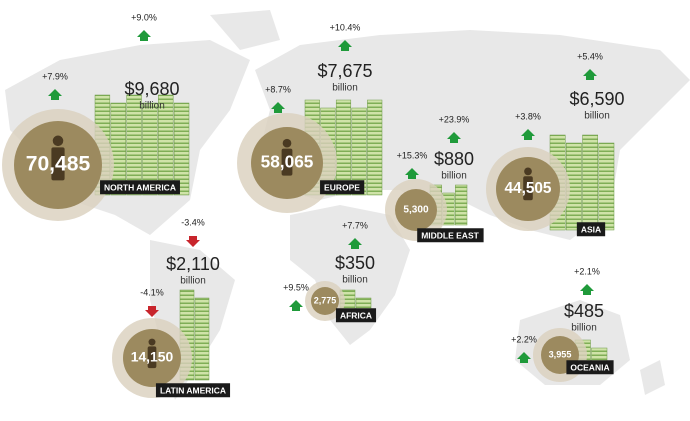 The image size is (690, 421). What do you see at coordinates (528, 116) in the screenshot?
I see `population-change: +3.8%` at bounding box center [528, 116].